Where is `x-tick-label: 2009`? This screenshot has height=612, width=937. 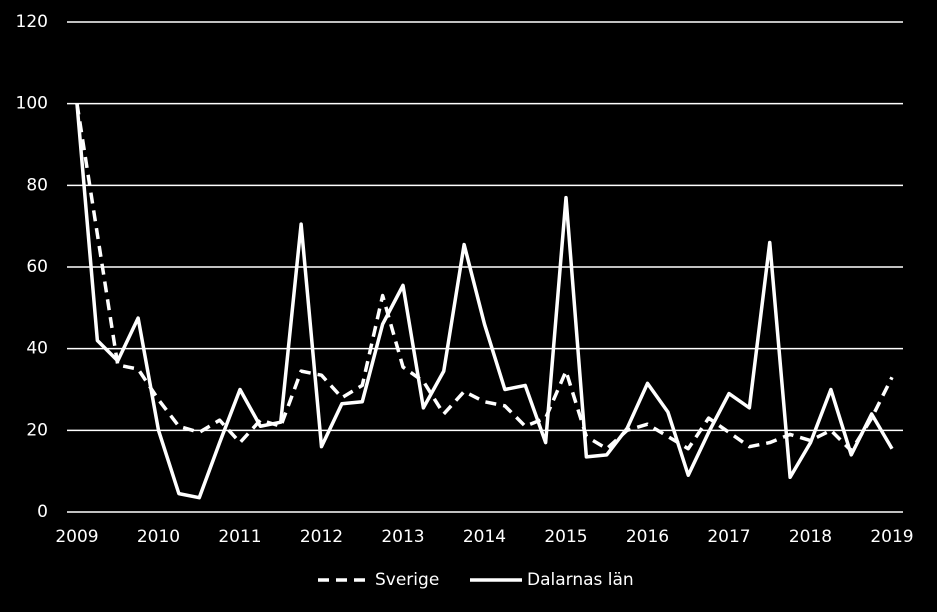
x-tick-label: 2009 is located at coordinates (76, 537).